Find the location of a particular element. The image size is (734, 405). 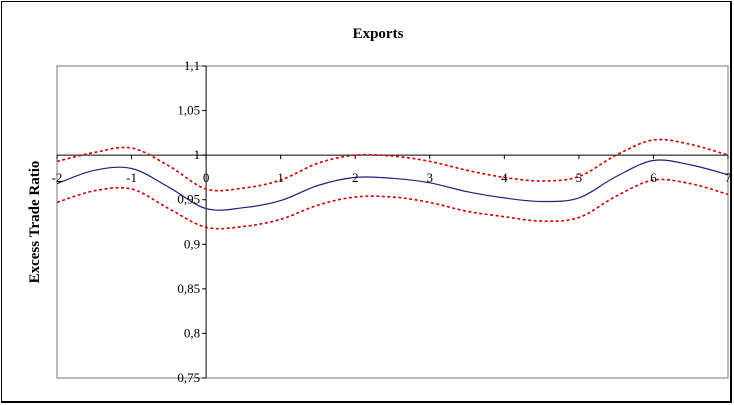

x-tick-label: 7 is located at coordinates (728, 177).